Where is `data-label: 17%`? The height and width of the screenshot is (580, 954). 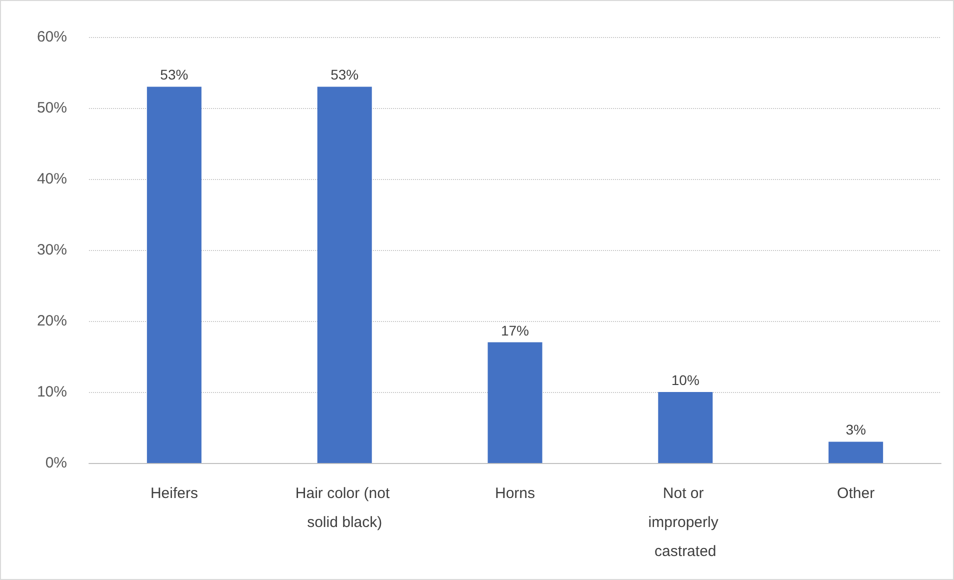
data-label: 17% is located at coordinates (515, 330).